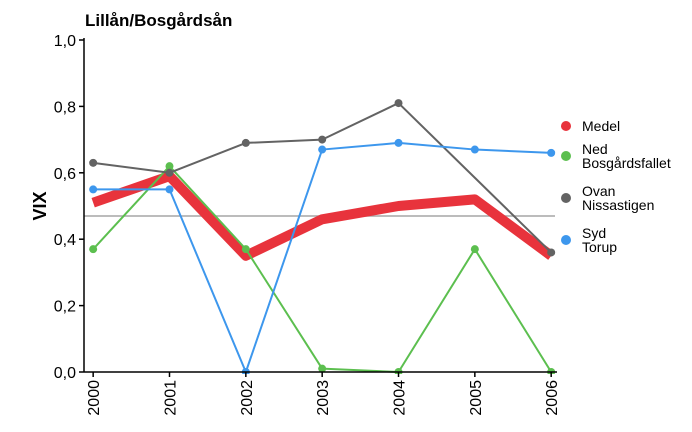 This screenshot has height=432, width=692. I want to click on chart-title: Lillån/Bosgårdsån, so click(158, 20).